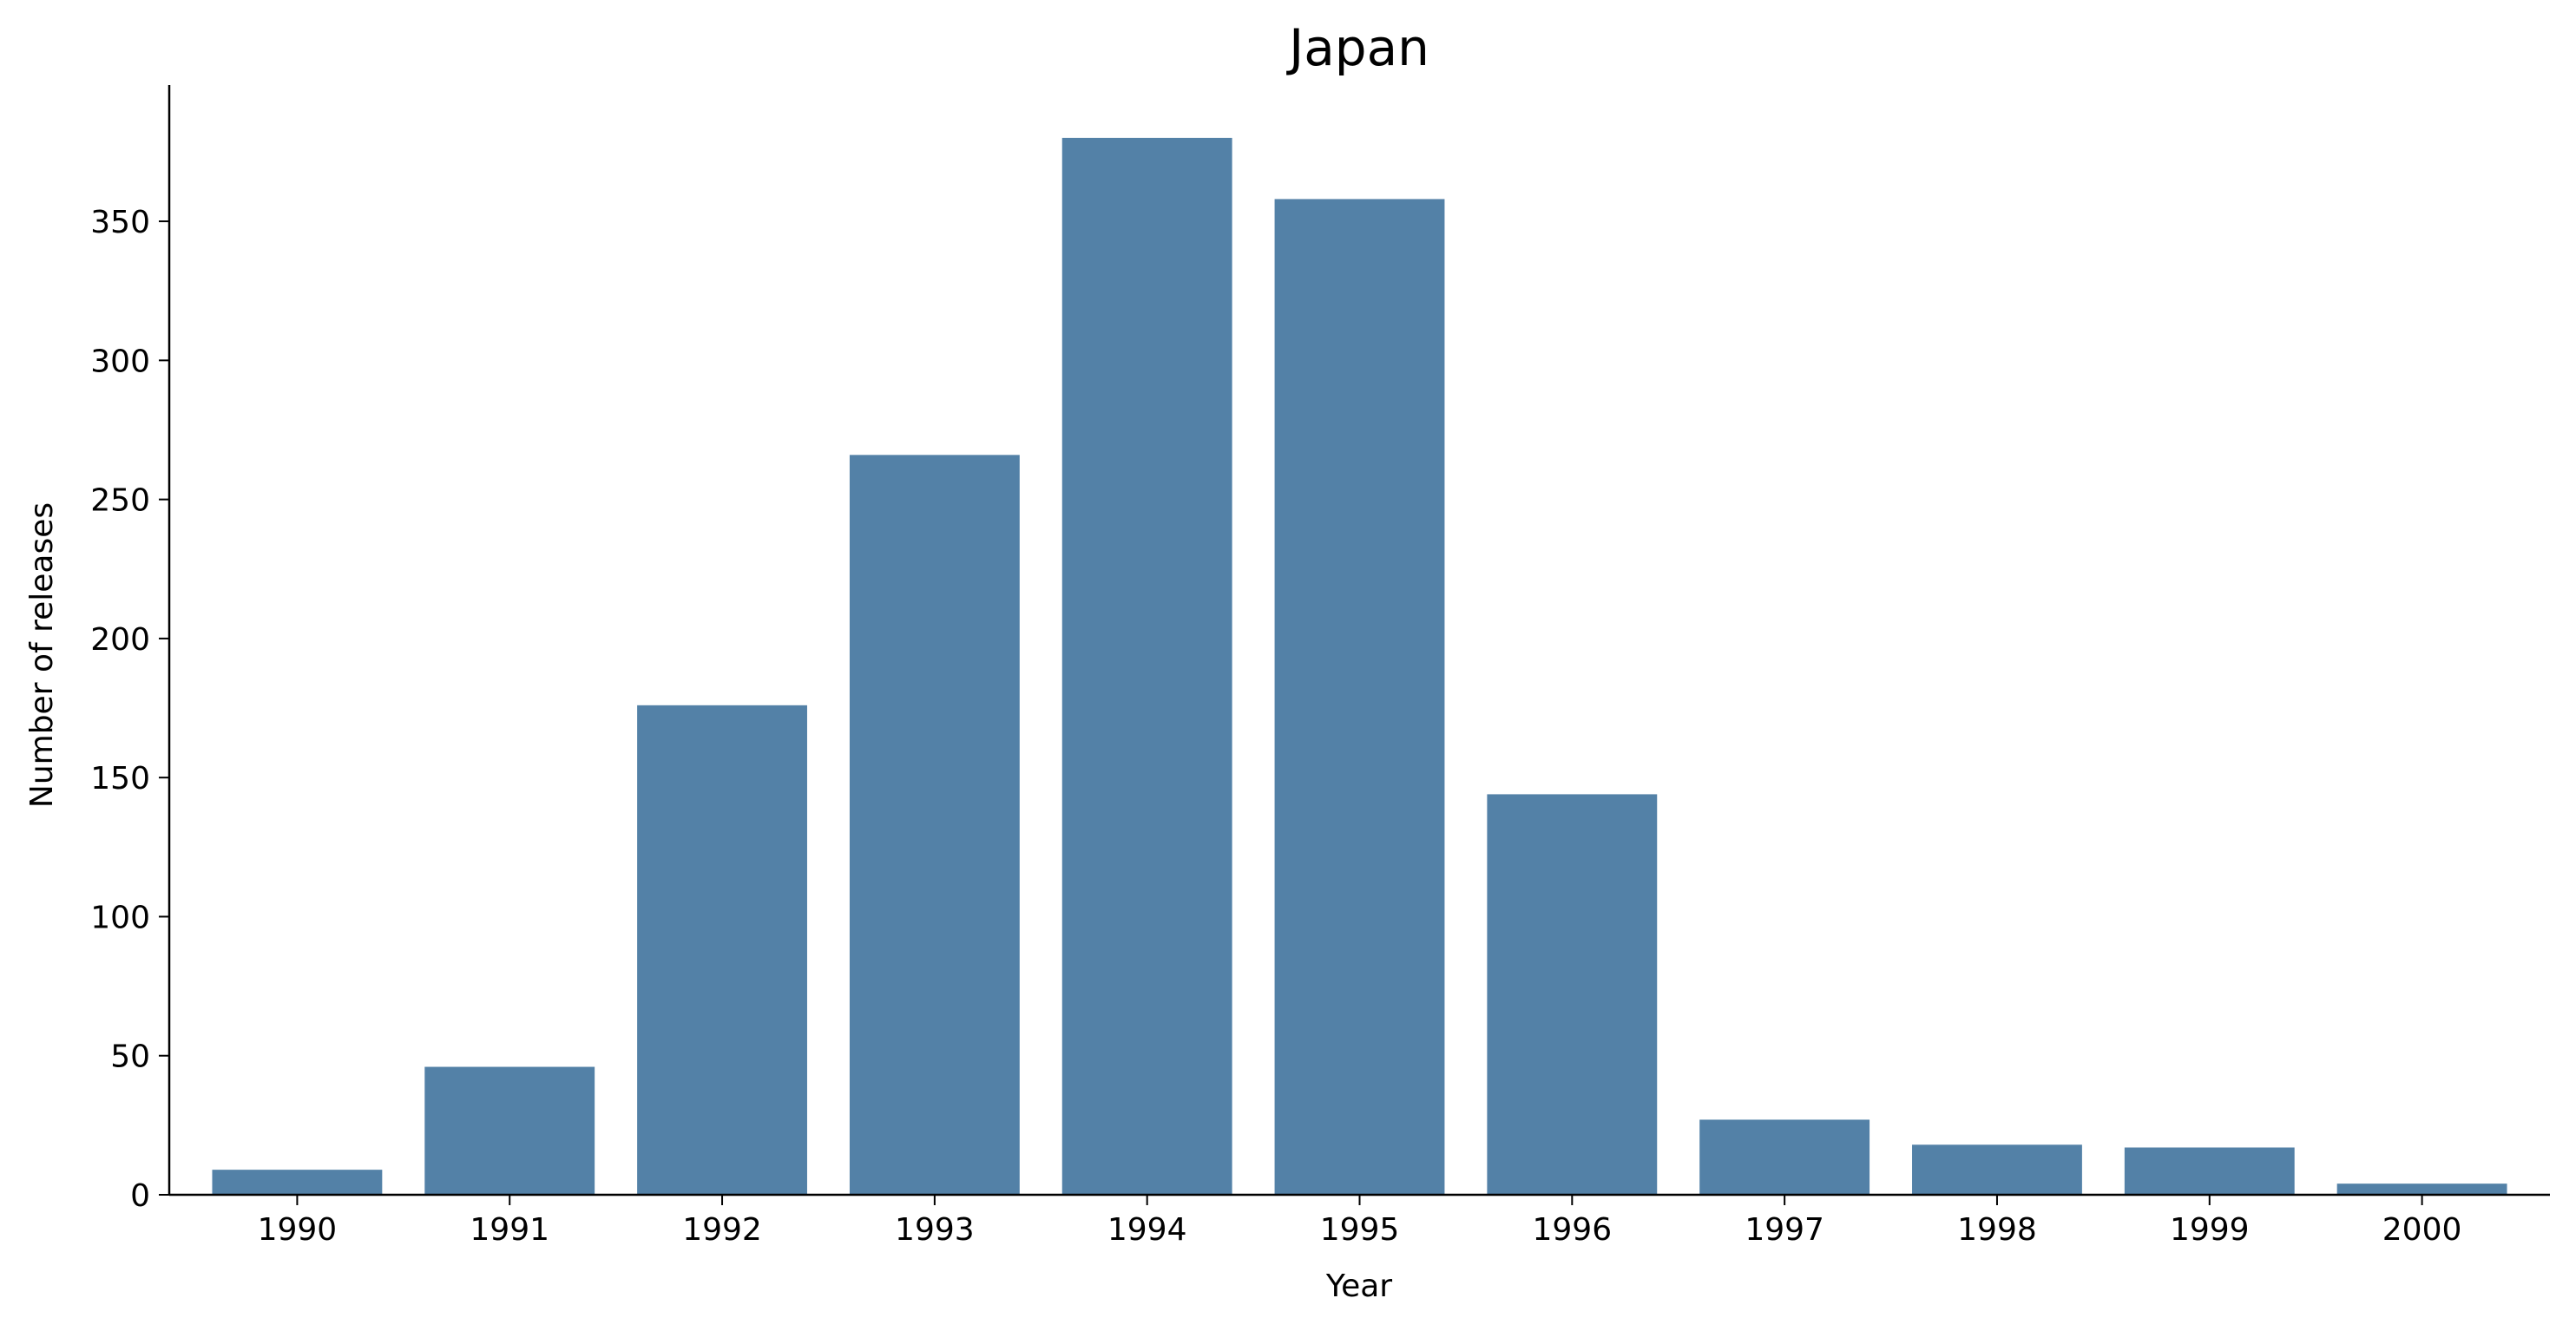 This screenshot has width=2576, height=1331. Describe the element at coordinates (1357, 47) in the screenshot. I see `chart-title: Japan` at that location.